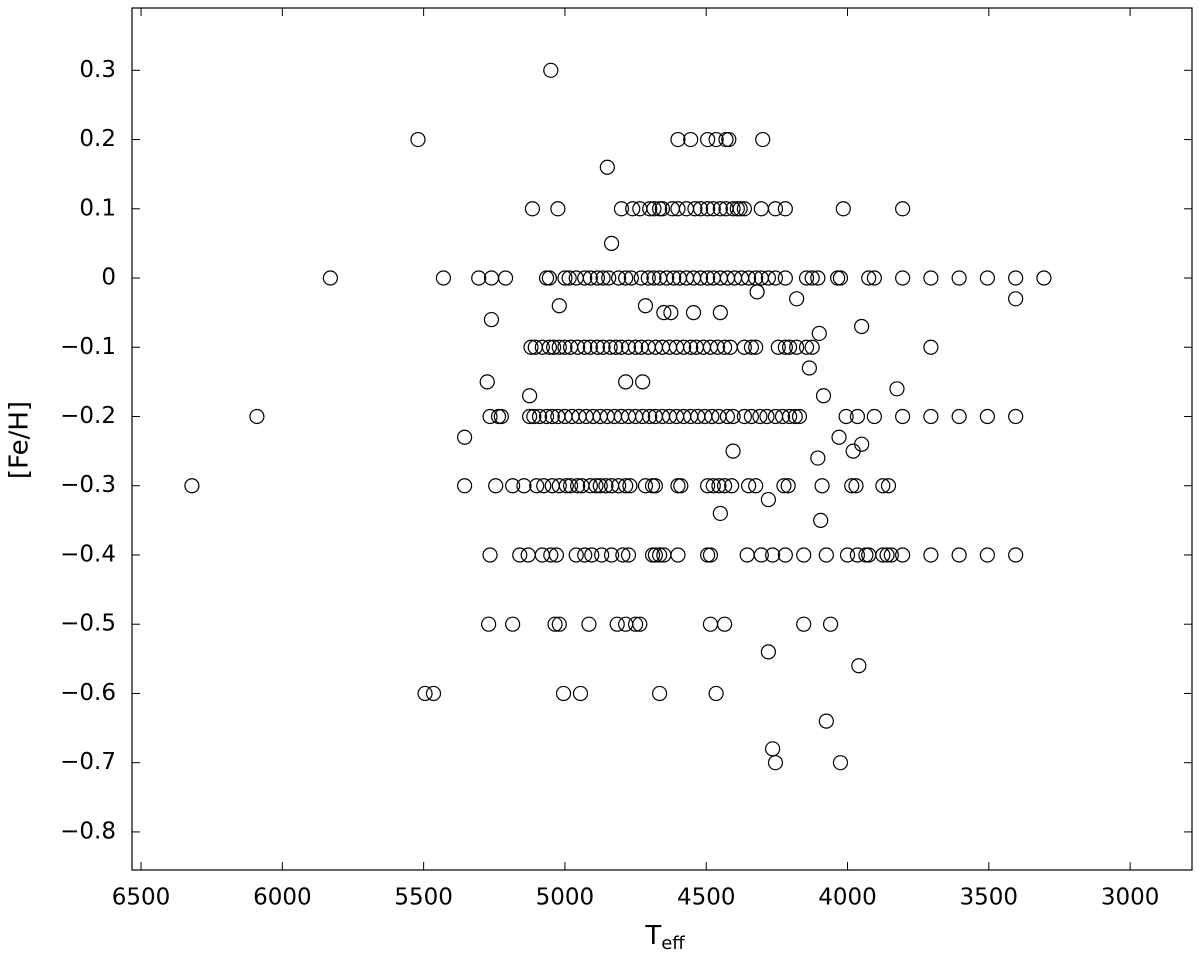 This screenshot has width=1200, height=954. Describe the element at coordinates (88, 416) in the screenshot. I see `y-tick-label: −0.2` at that location.